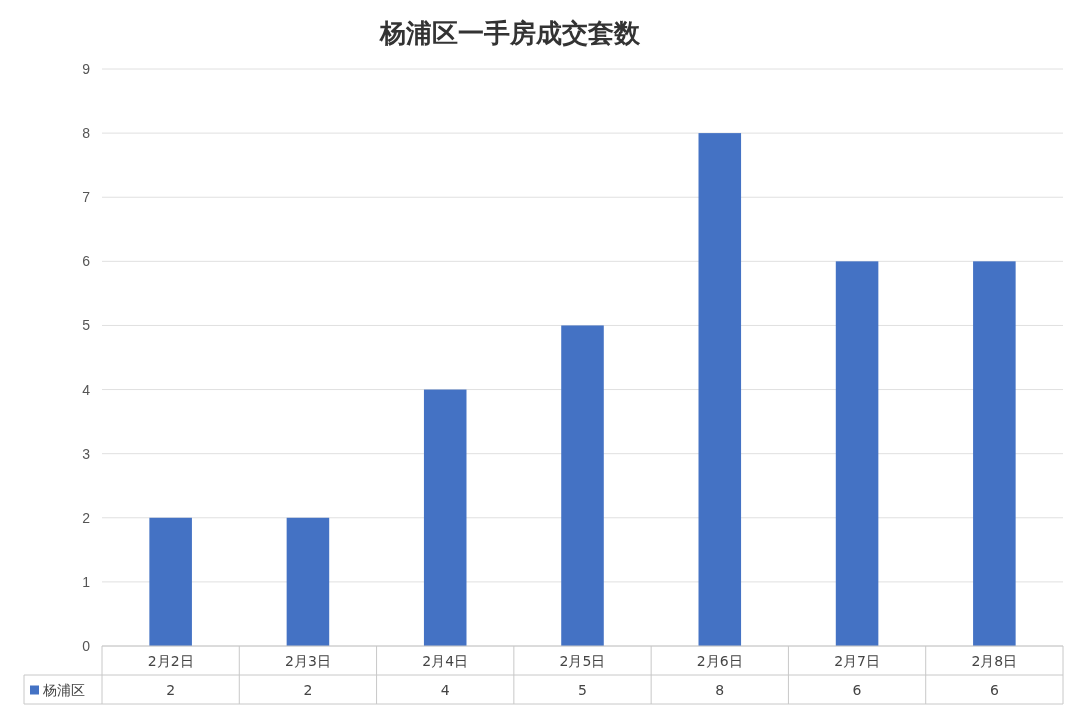 This screenshot has height=722, width=1073. What do you see at coordinates (308, 660) in the screenshot?
I see `x-tick-label: 2月3日` at bounding box center [308, 660].